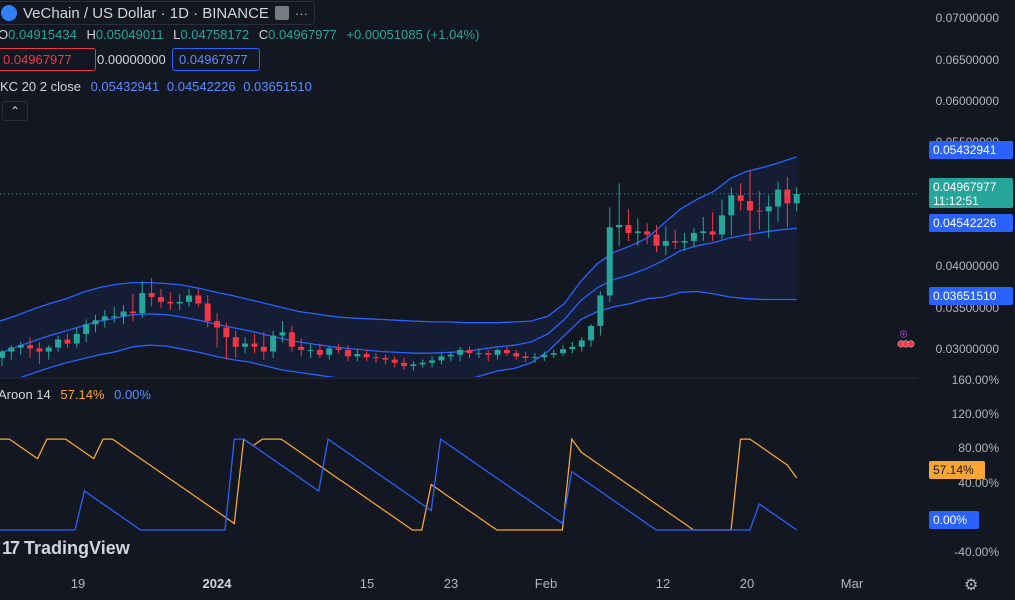 The image size is (1015, 600). I want to click on events-icons, so click(906, 339).